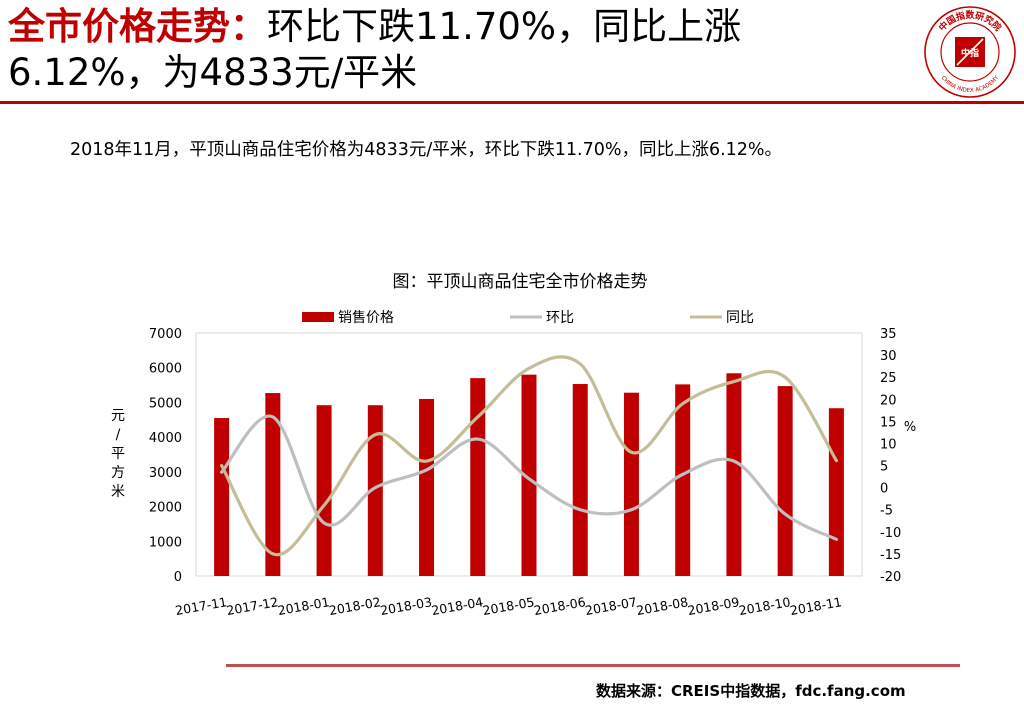  Describe the element at coordinates (201, 606) in the screenshot. I see `x-tick-label: 2017-11` at that location.